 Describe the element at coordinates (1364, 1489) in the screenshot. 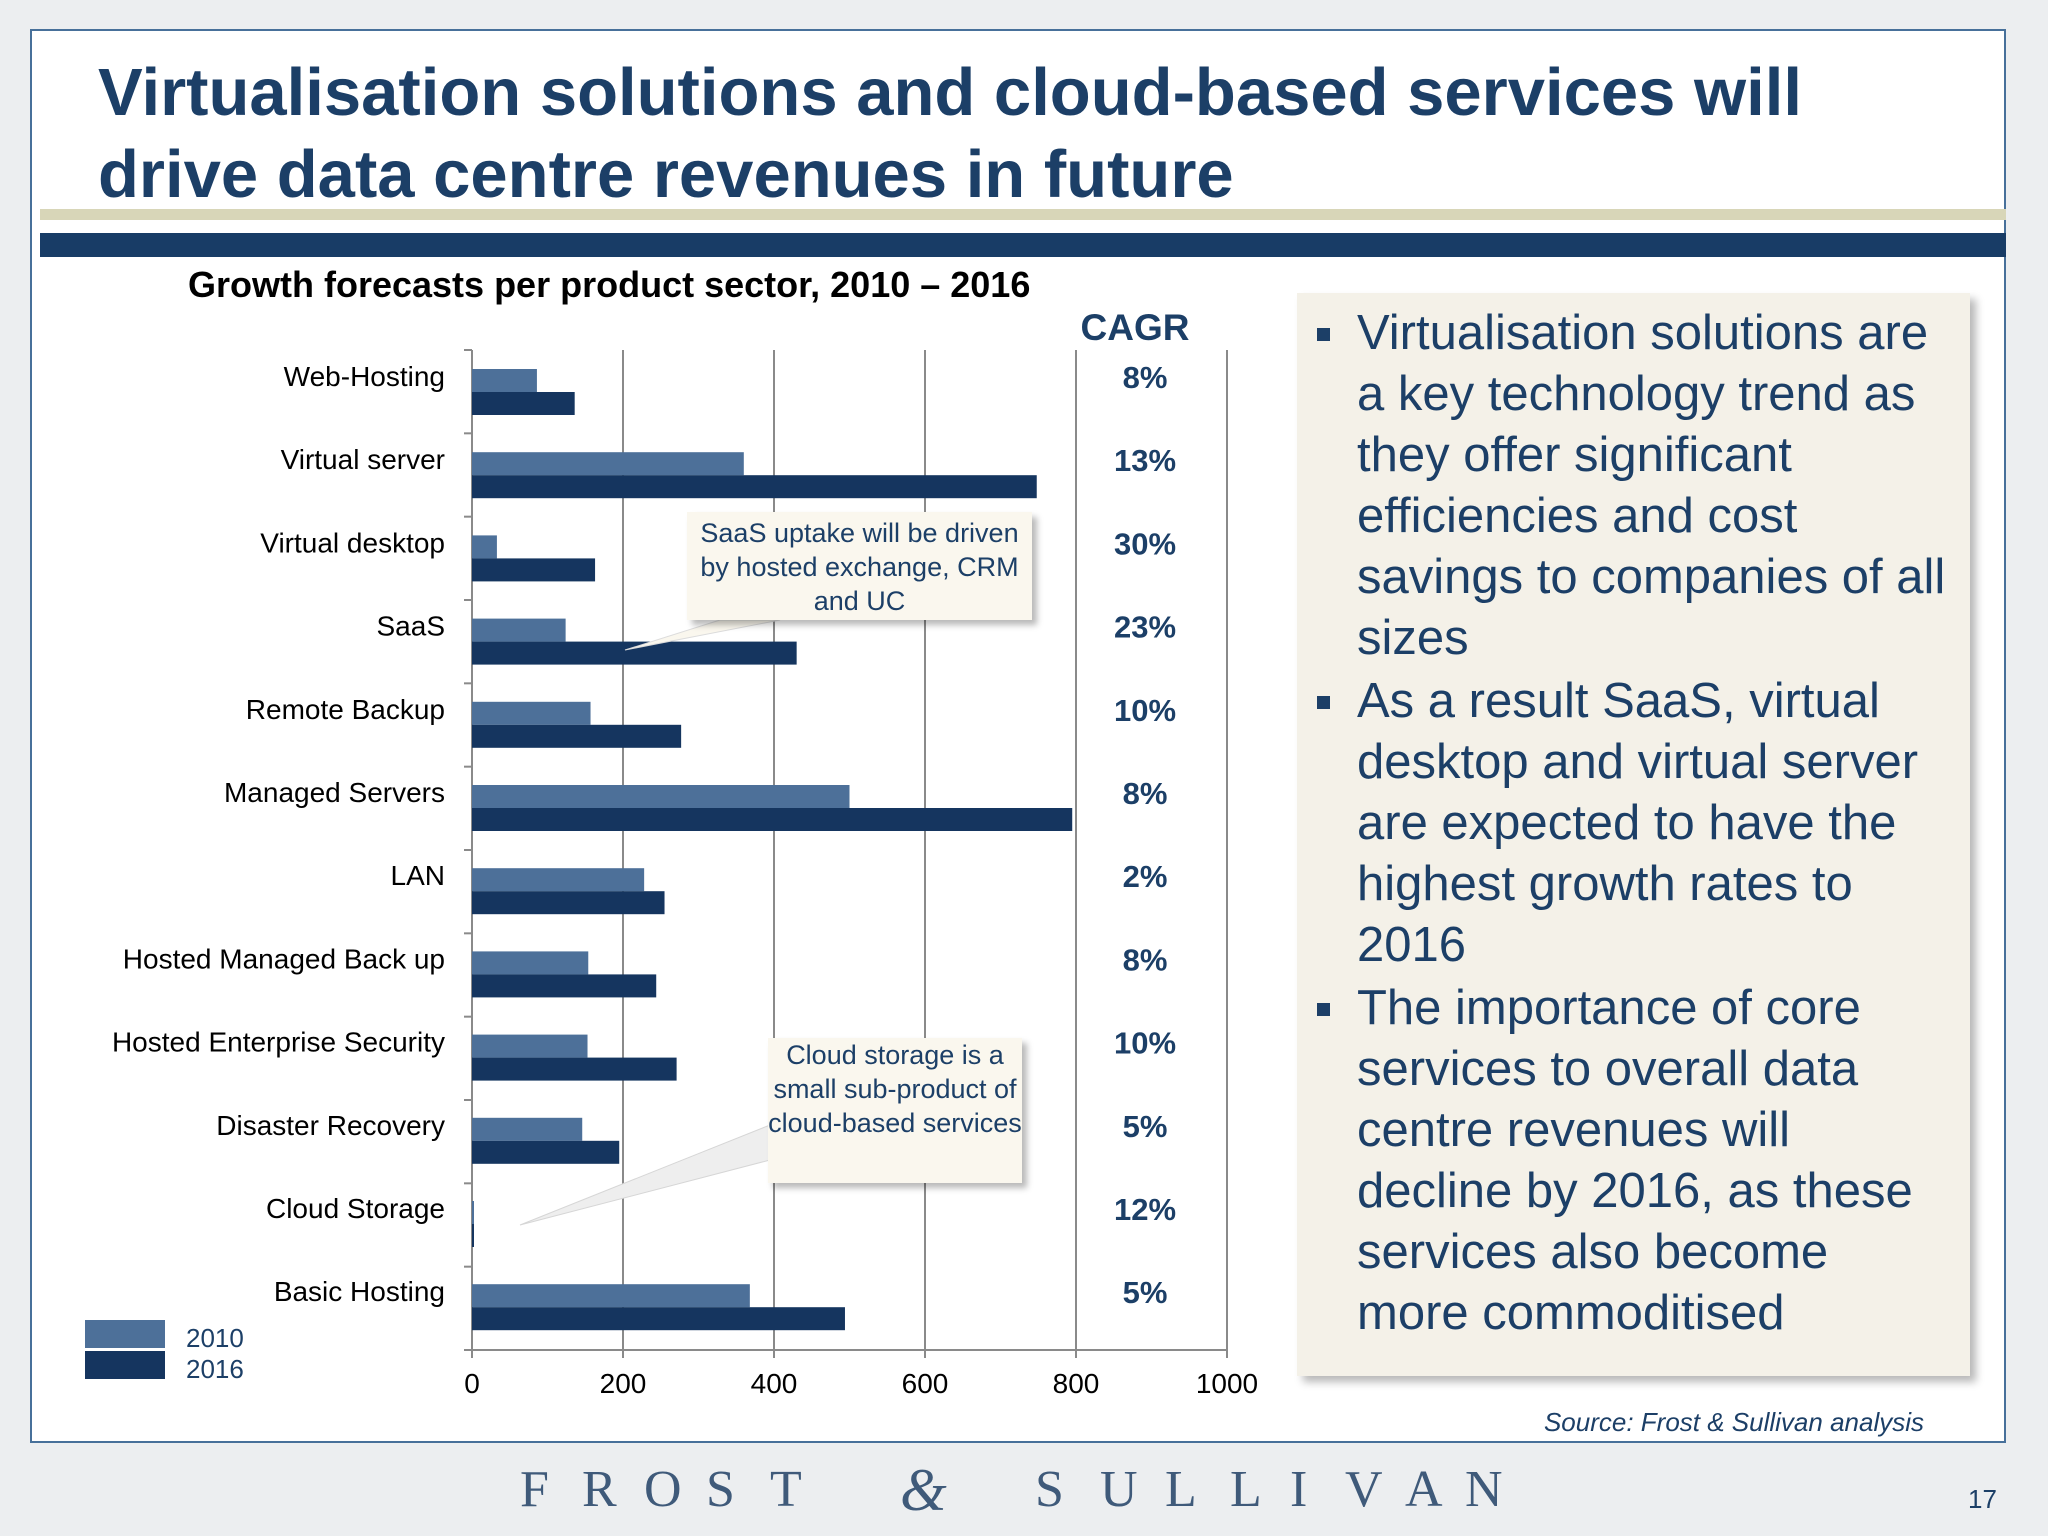

I see `logo-letter: V` at that location.